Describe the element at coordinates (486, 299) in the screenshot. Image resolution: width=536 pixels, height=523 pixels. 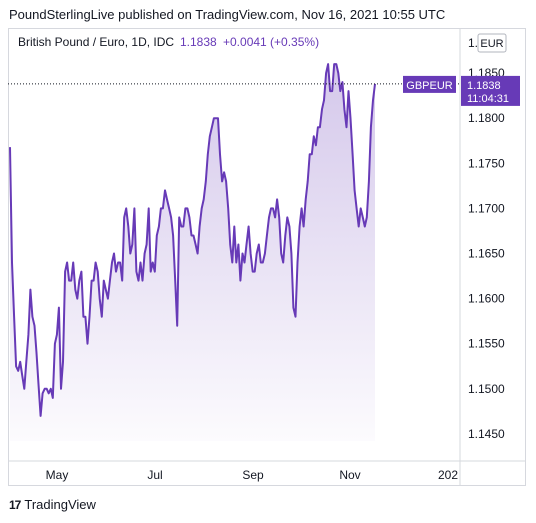
I see `y-tick-label: 1.1600` at that location.